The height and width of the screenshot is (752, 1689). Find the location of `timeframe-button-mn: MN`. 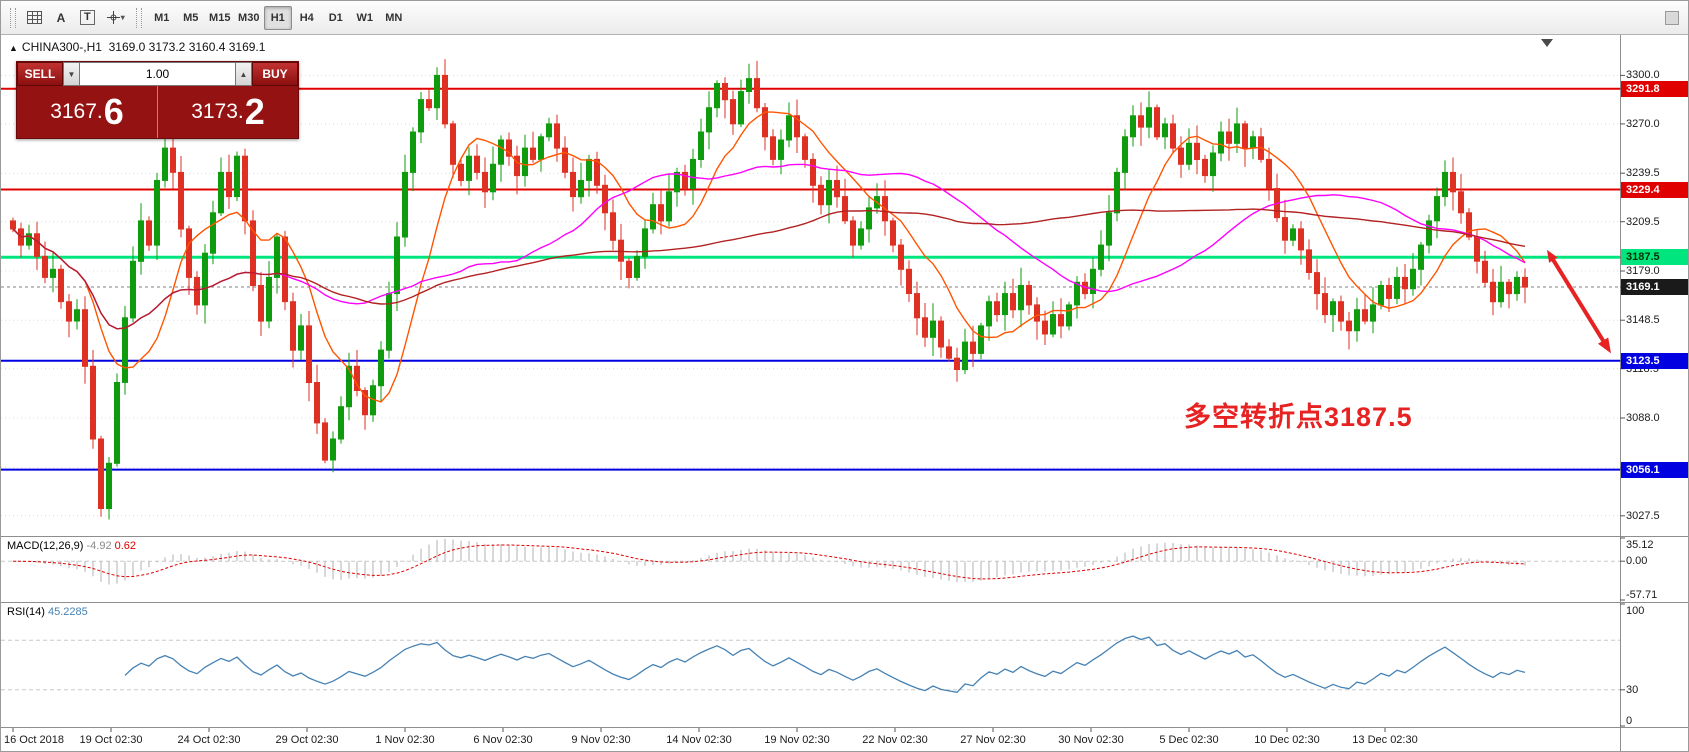

timeframe-button-mn: MN is located at coordinates (394, 17).